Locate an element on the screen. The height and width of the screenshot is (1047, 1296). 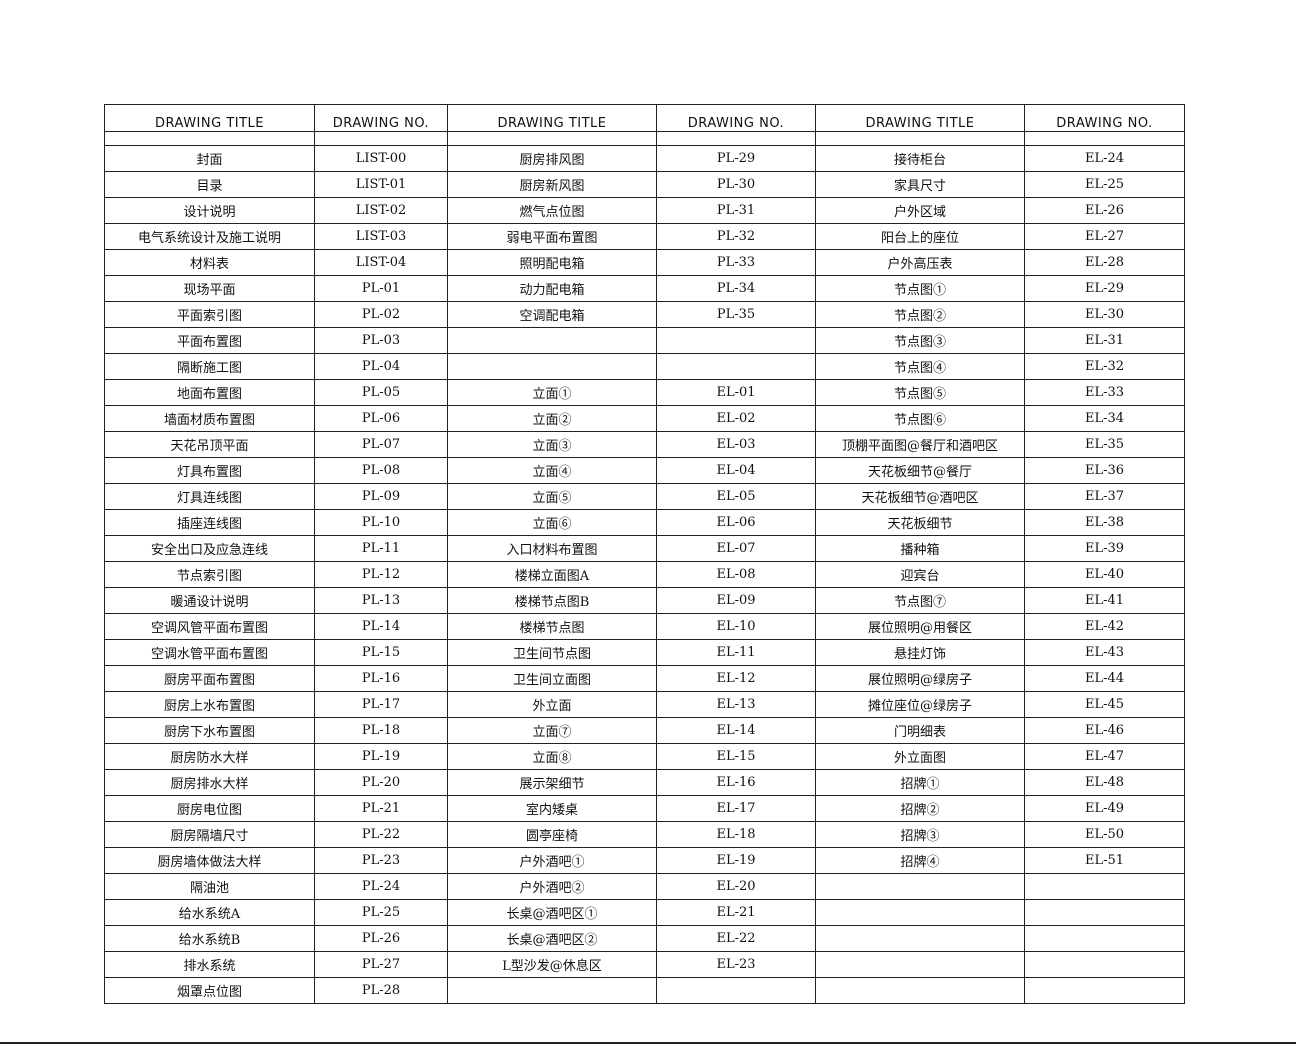
drawing-no-cell: EL-02 is located at coordinates (736, 418).